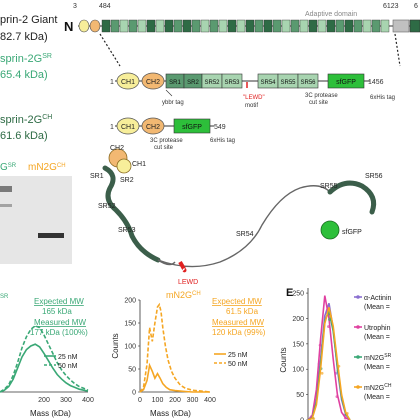 Image resolution: width=420 pixels, height=420 pixels. What do you see at coordinates (107, 206) in the screenshot?
I see `structure-sr3-label-a: SR52` at bounding box center [107, 206].